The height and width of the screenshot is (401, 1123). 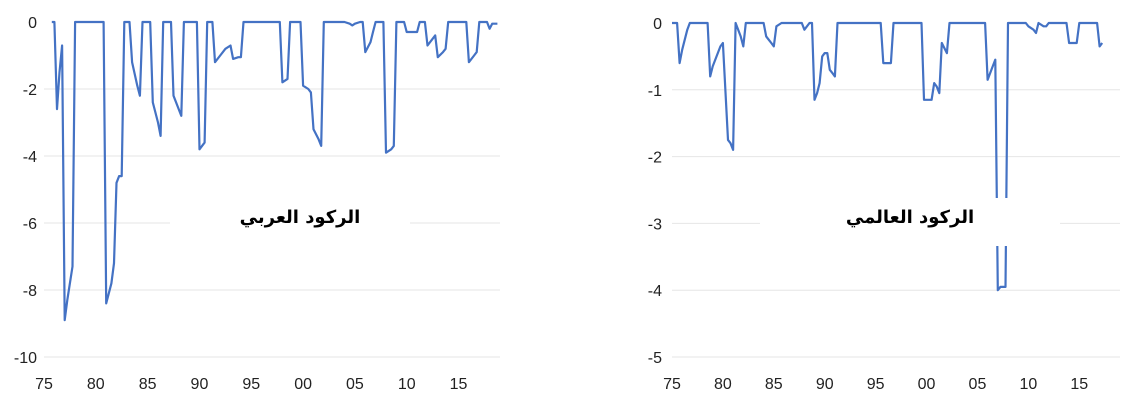 What do you see at coordinates (655, 158) in the screenshot?
I see `y-tick-label-2: -2` at bounding box center [655, 158].